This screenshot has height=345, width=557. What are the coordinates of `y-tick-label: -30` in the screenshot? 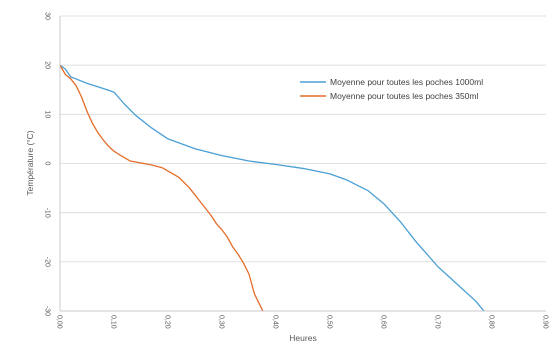 It's located at (47, 311).